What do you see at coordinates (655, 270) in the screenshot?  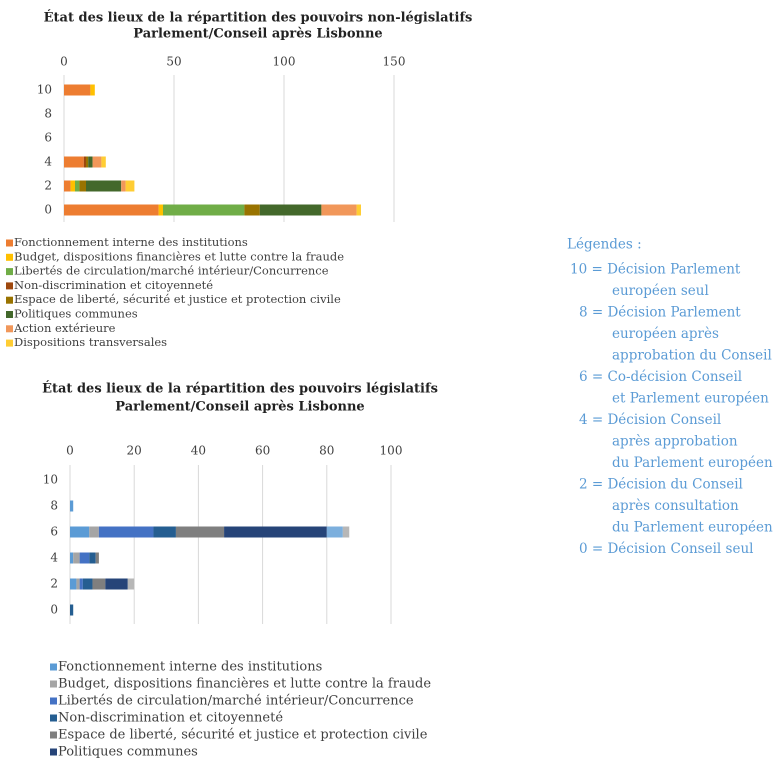 I see `legend-box-line: 10 = Décision Parlement` at bounding box center [655, 270].